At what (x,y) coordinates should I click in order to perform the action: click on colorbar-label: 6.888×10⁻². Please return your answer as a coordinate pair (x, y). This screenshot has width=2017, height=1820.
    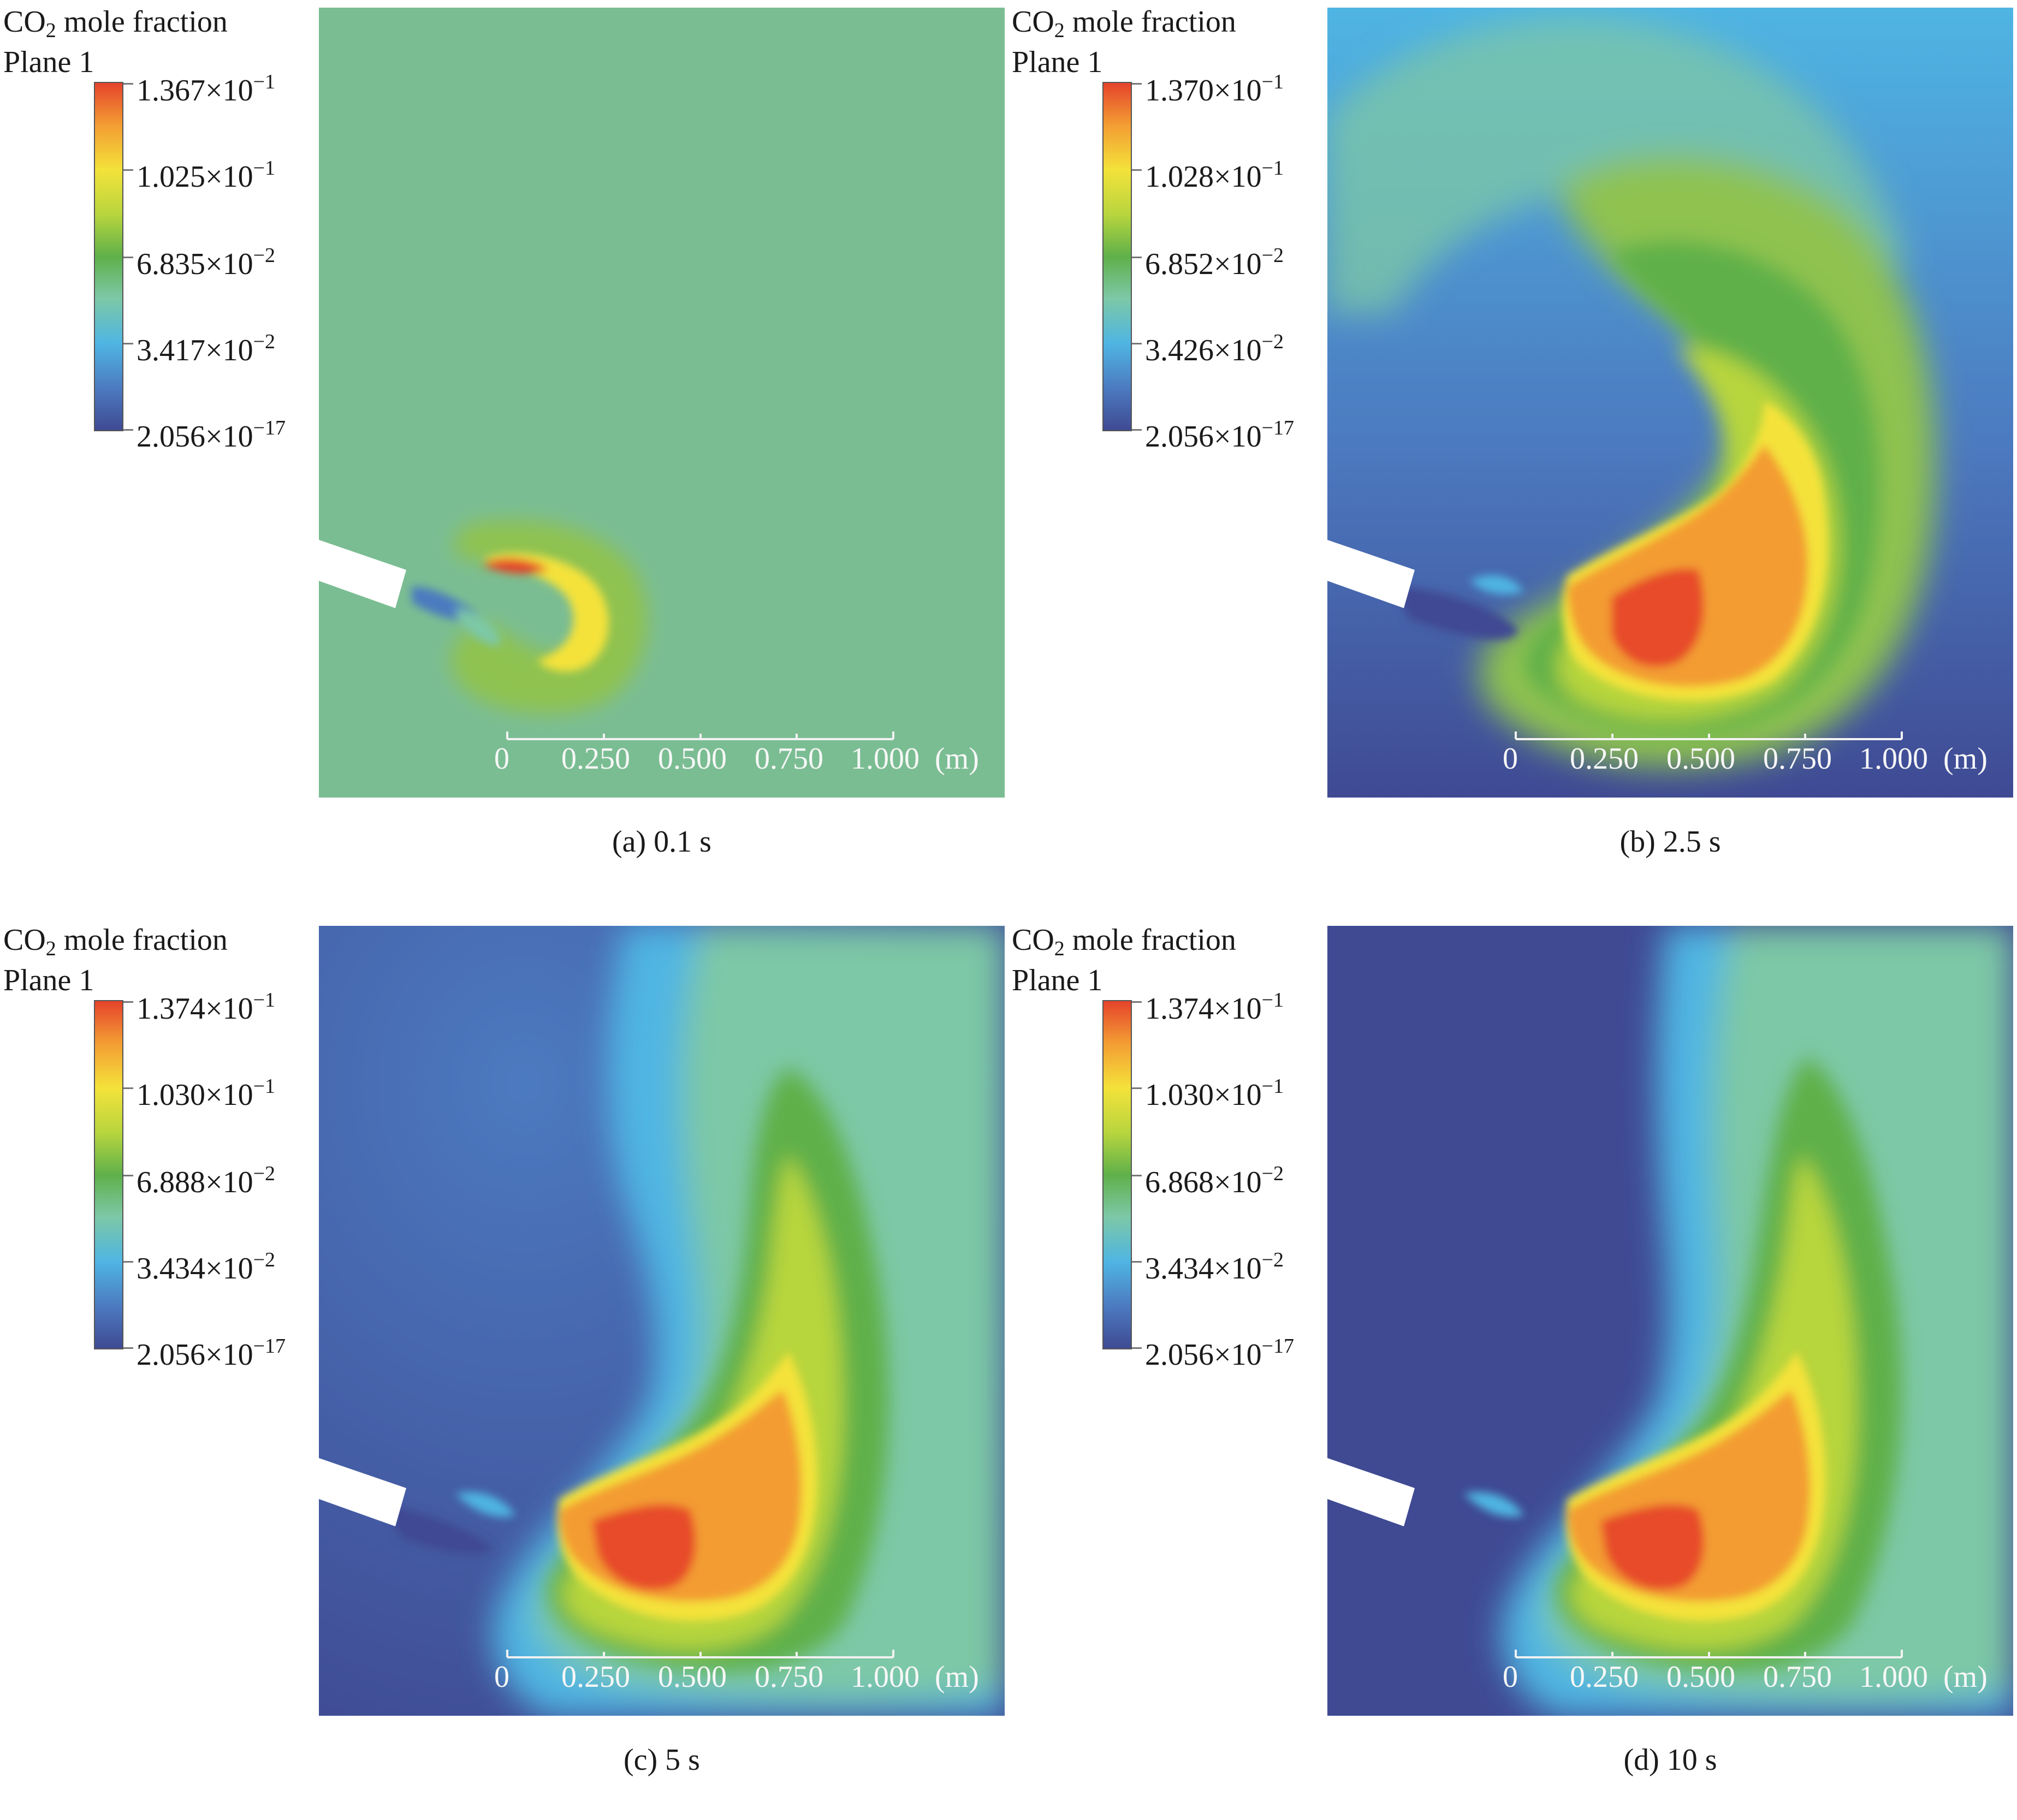
    Looking at the image, I should click on (206, 1180).